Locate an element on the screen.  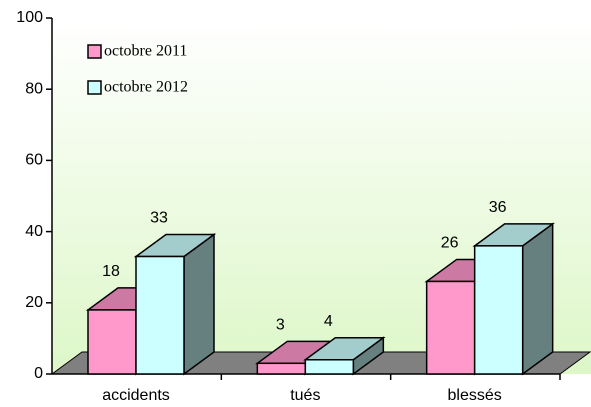
y-tick-label: 80 is located at coordinates (34, 88).